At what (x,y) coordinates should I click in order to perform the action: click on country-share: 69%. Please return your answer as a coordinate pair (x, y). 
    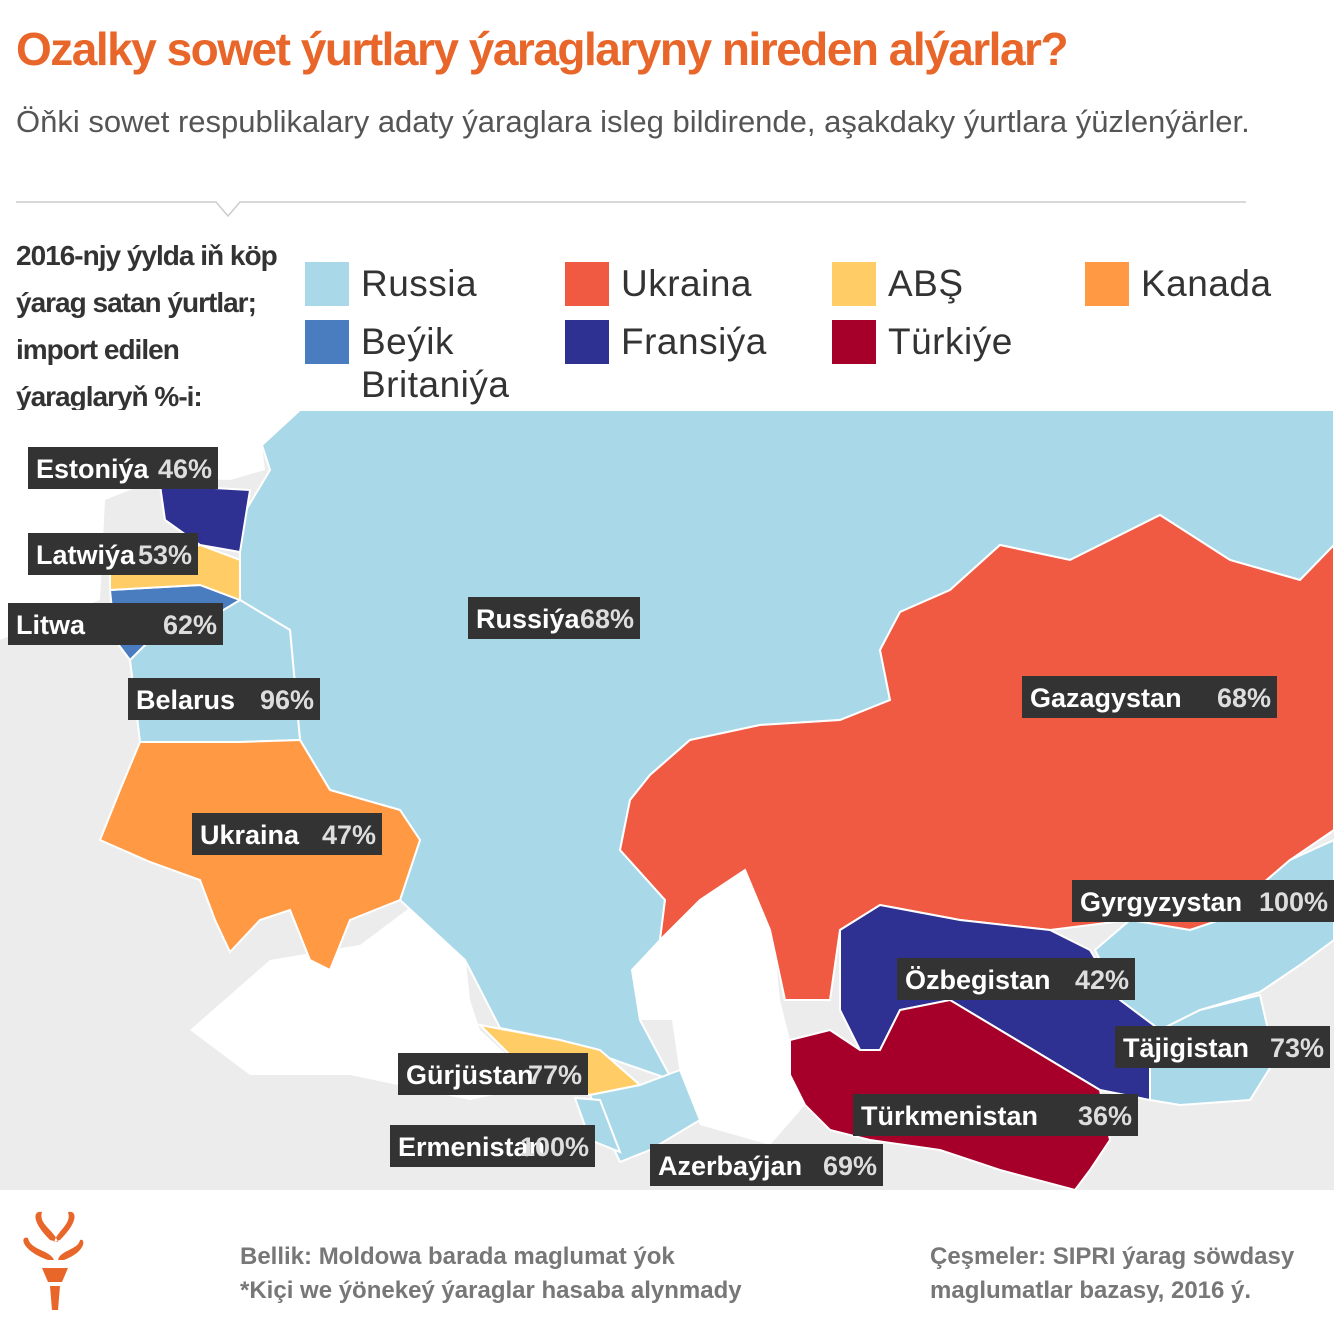
    Looking at the image, I should click on (850, 1166).